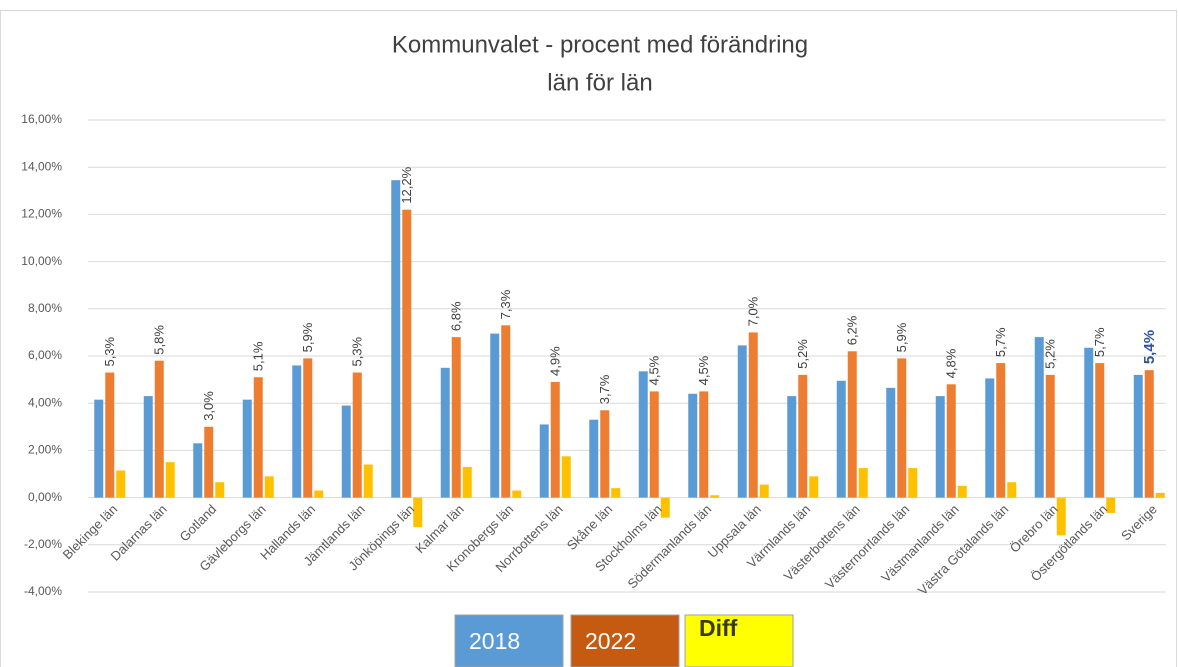  I want to click on y-tick-label: 12,00%, so click(41, 214).